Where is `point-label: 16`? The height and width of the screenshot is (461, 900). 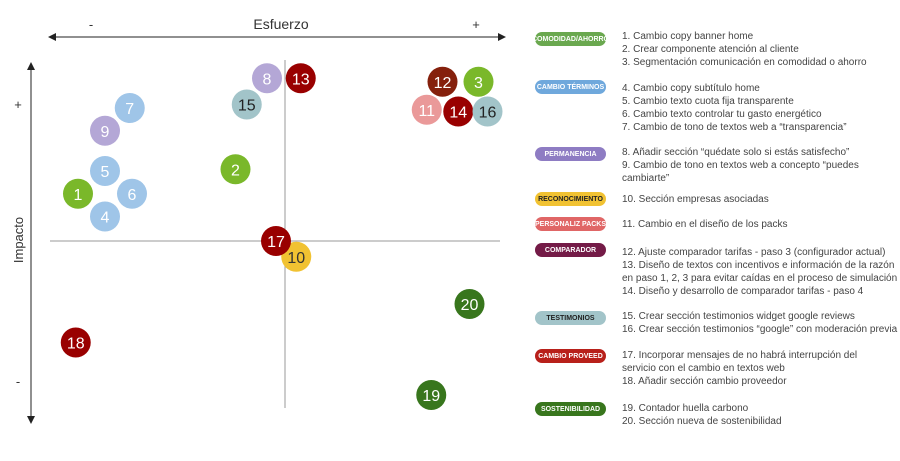 point-label: 16 is located at coordinates (488, 113).